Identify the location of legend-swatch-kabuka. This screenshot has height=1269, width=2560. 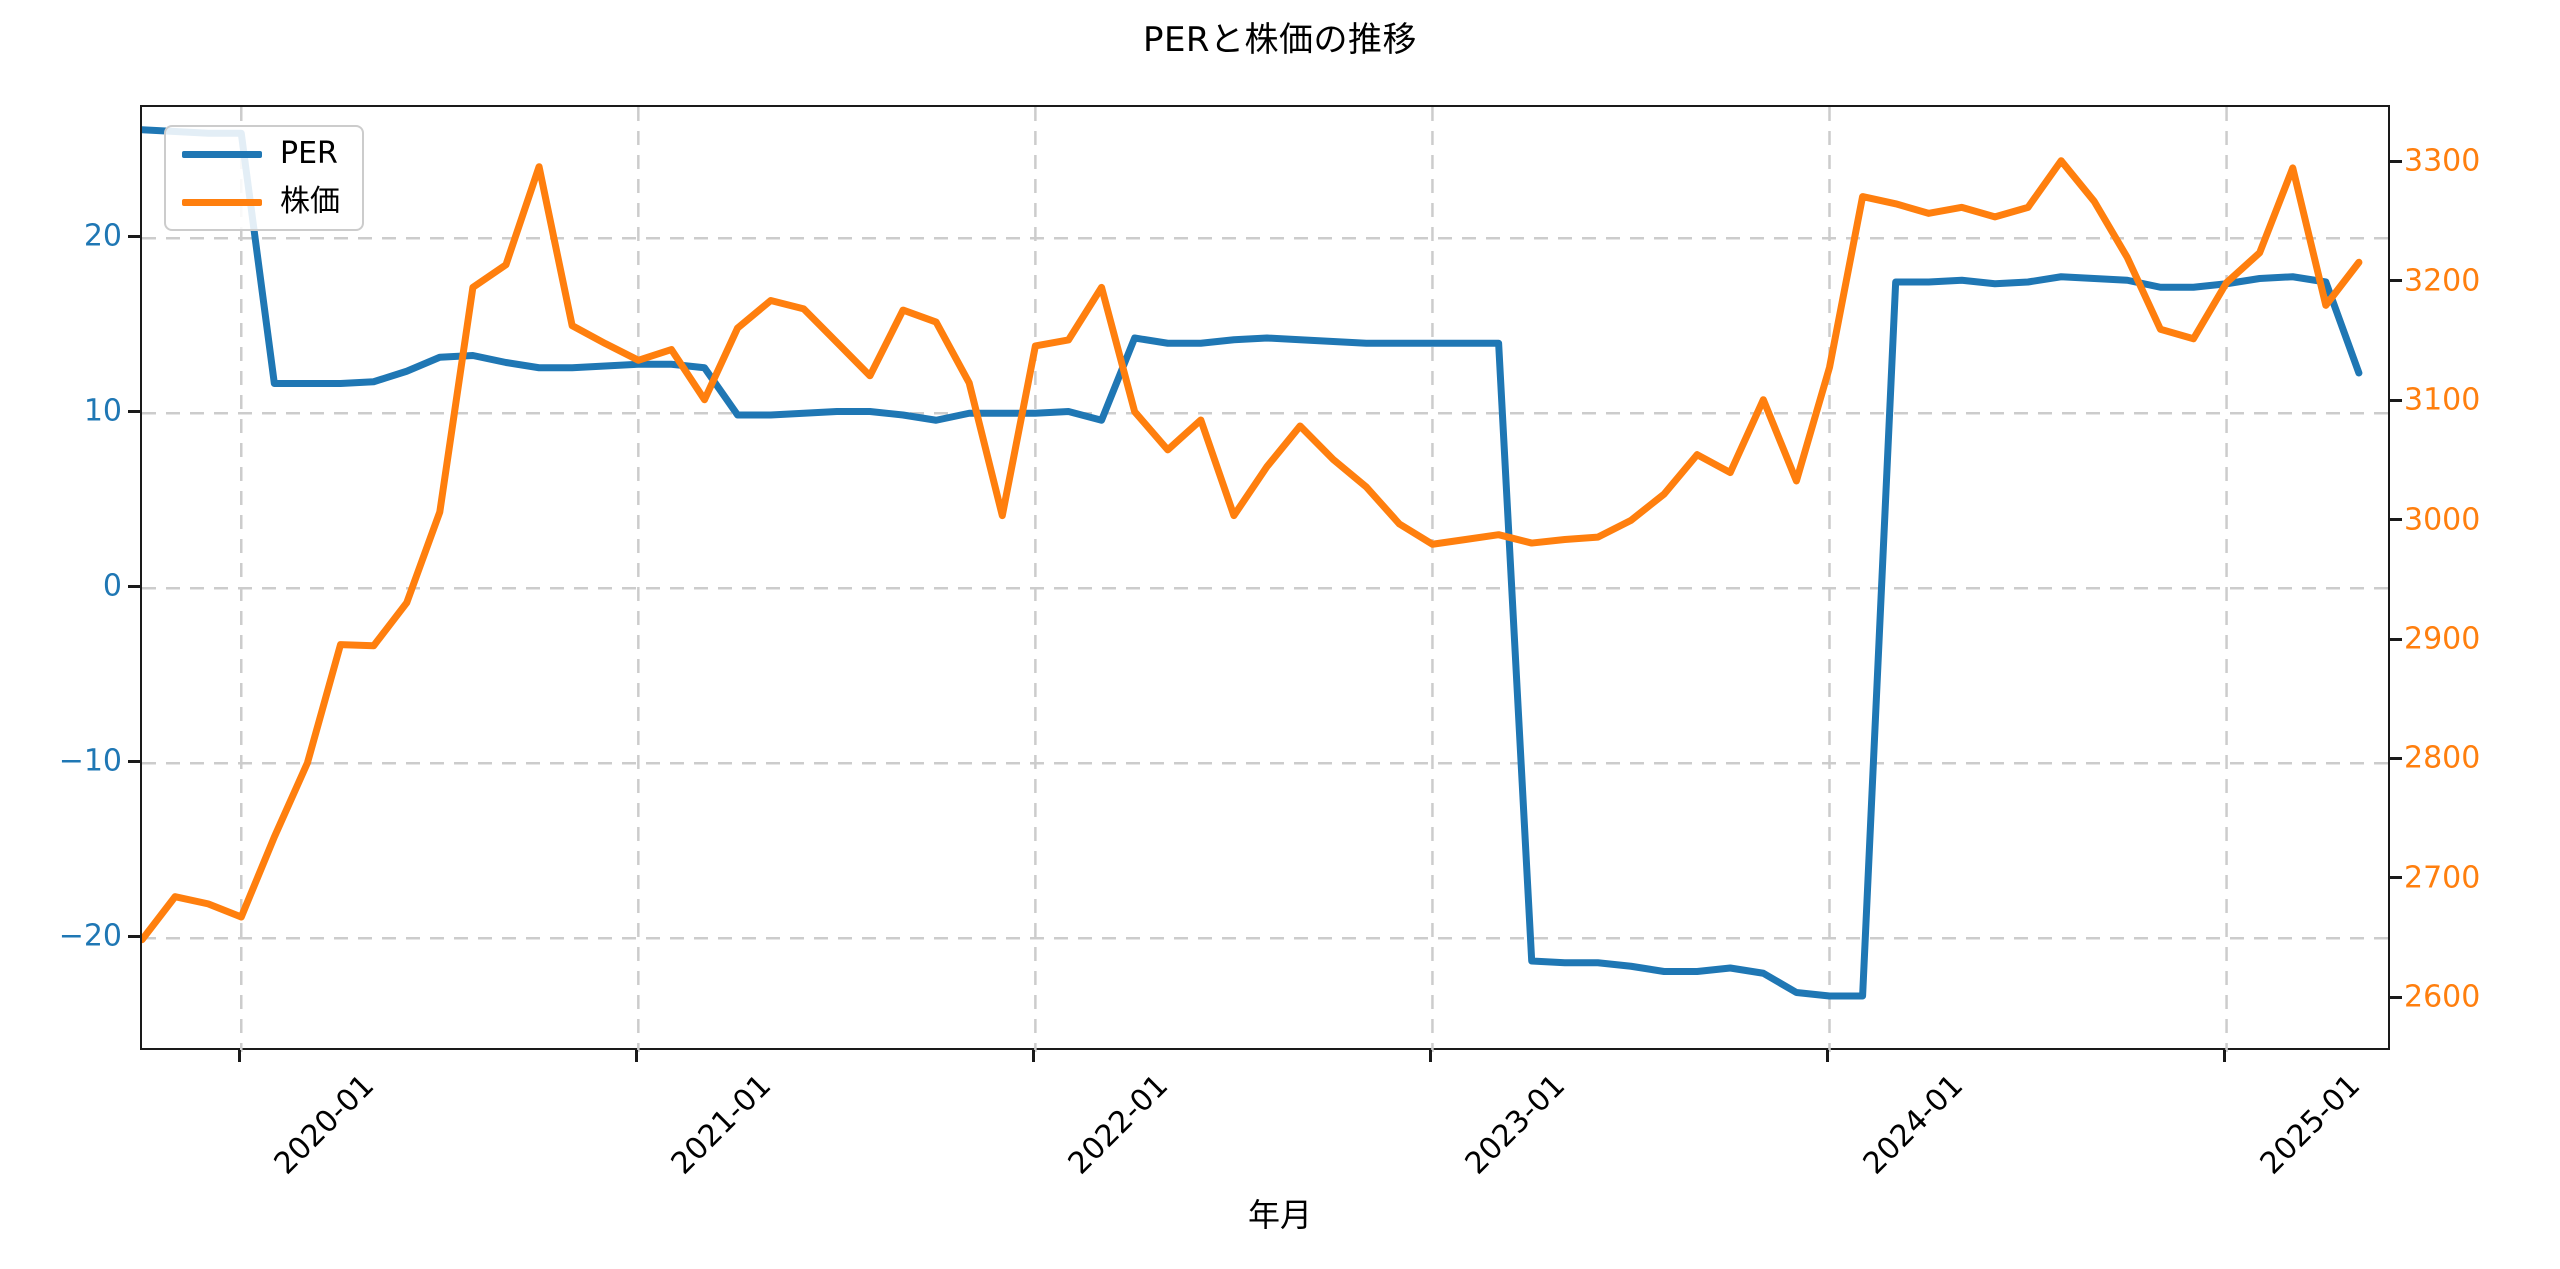
(222, 202).